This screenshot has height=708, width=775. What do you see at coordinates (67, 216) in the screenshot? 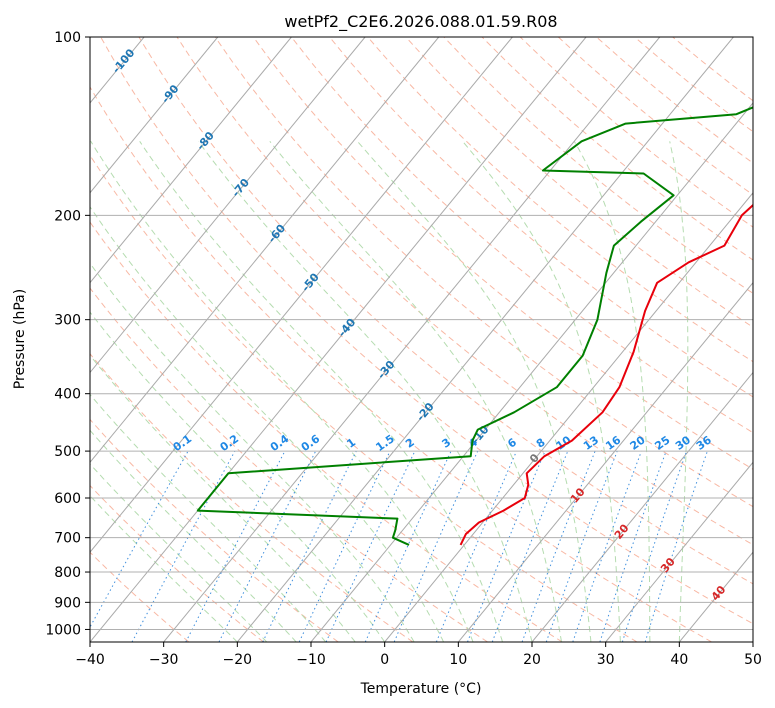
I see `y-tick-label: 200` at bounding box center [67, 216].